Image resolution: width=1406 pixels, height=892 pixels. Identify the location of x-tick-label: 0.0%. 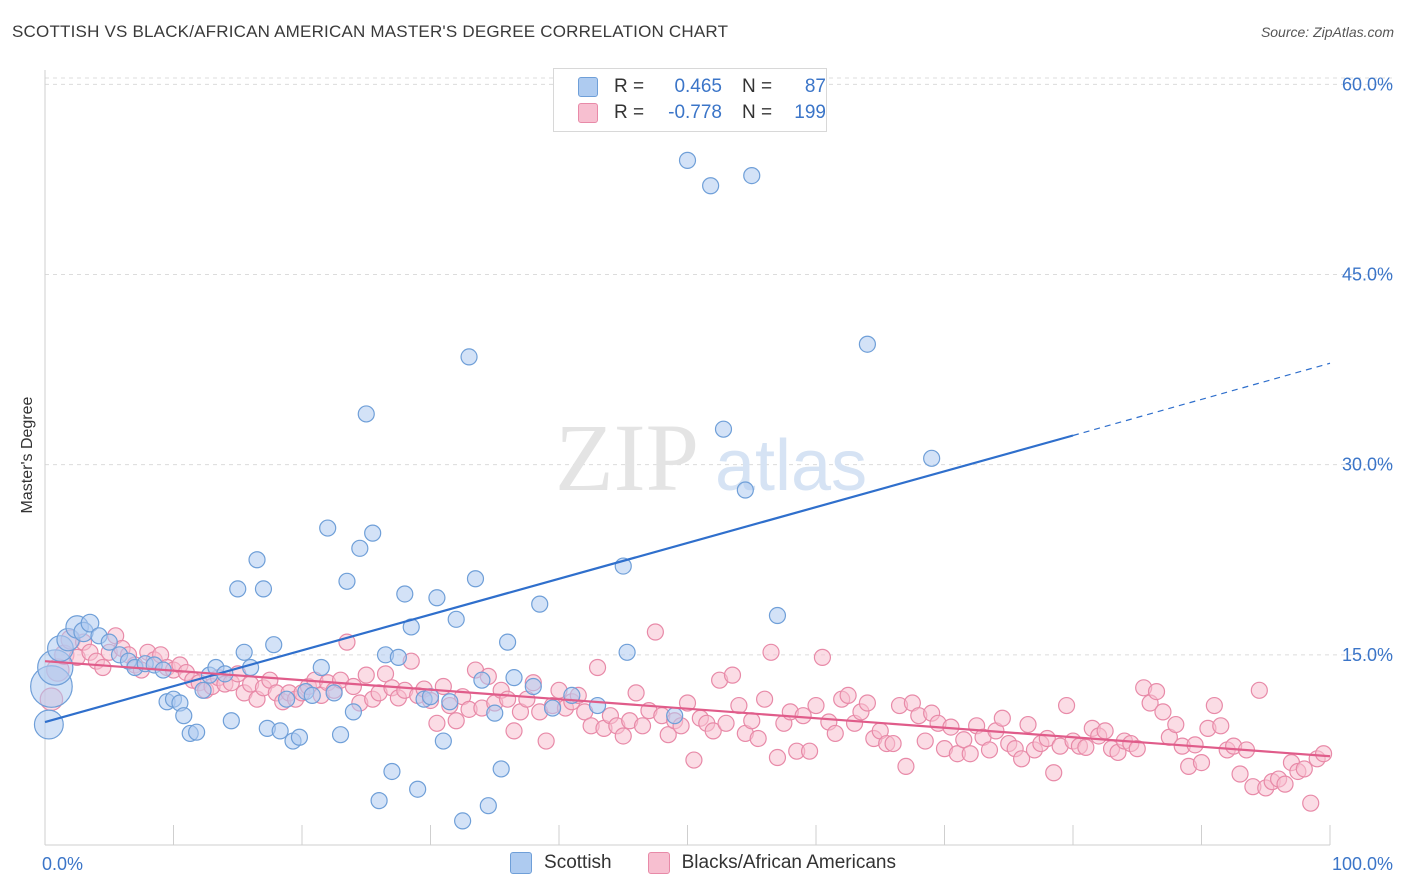
(62, 864).